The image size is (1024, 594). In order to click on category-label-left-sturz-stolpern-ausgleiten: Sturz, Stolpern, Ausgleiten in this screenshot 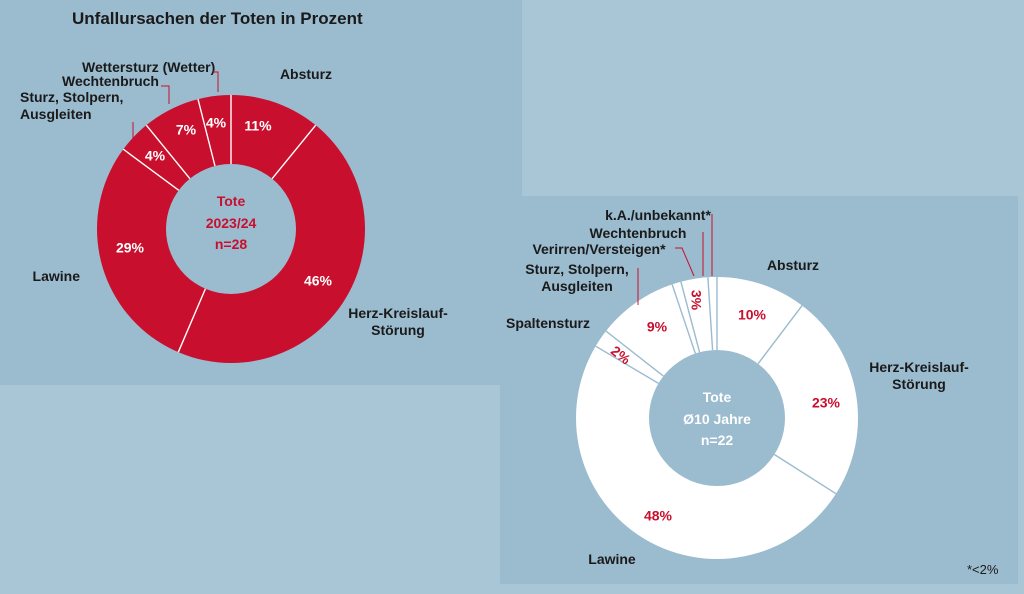, I will do `click(71, 105)`.